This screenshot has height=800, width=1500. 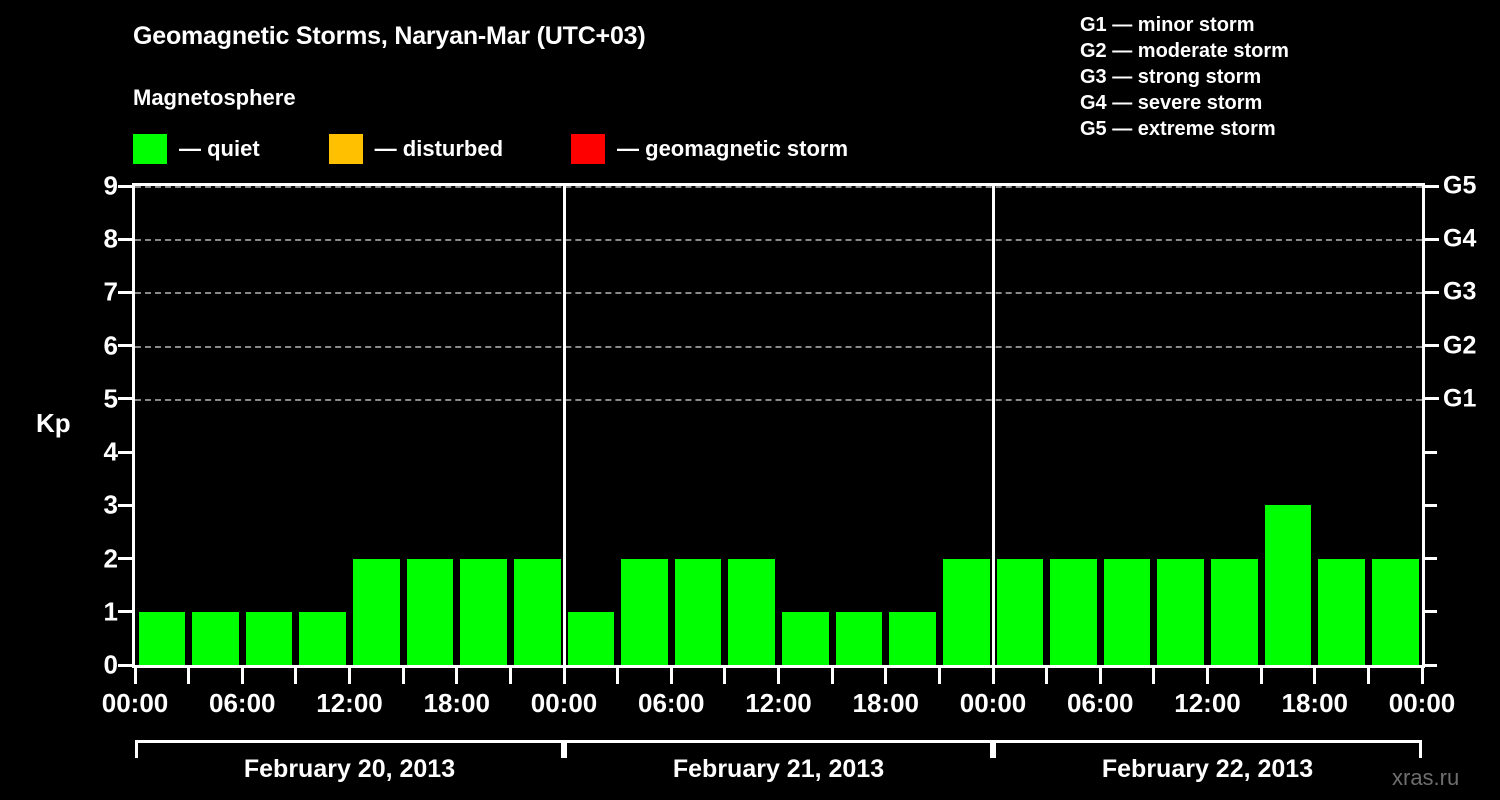 I want to click on x-tick-label-11: 18:00, so click(x=1315, y=703).